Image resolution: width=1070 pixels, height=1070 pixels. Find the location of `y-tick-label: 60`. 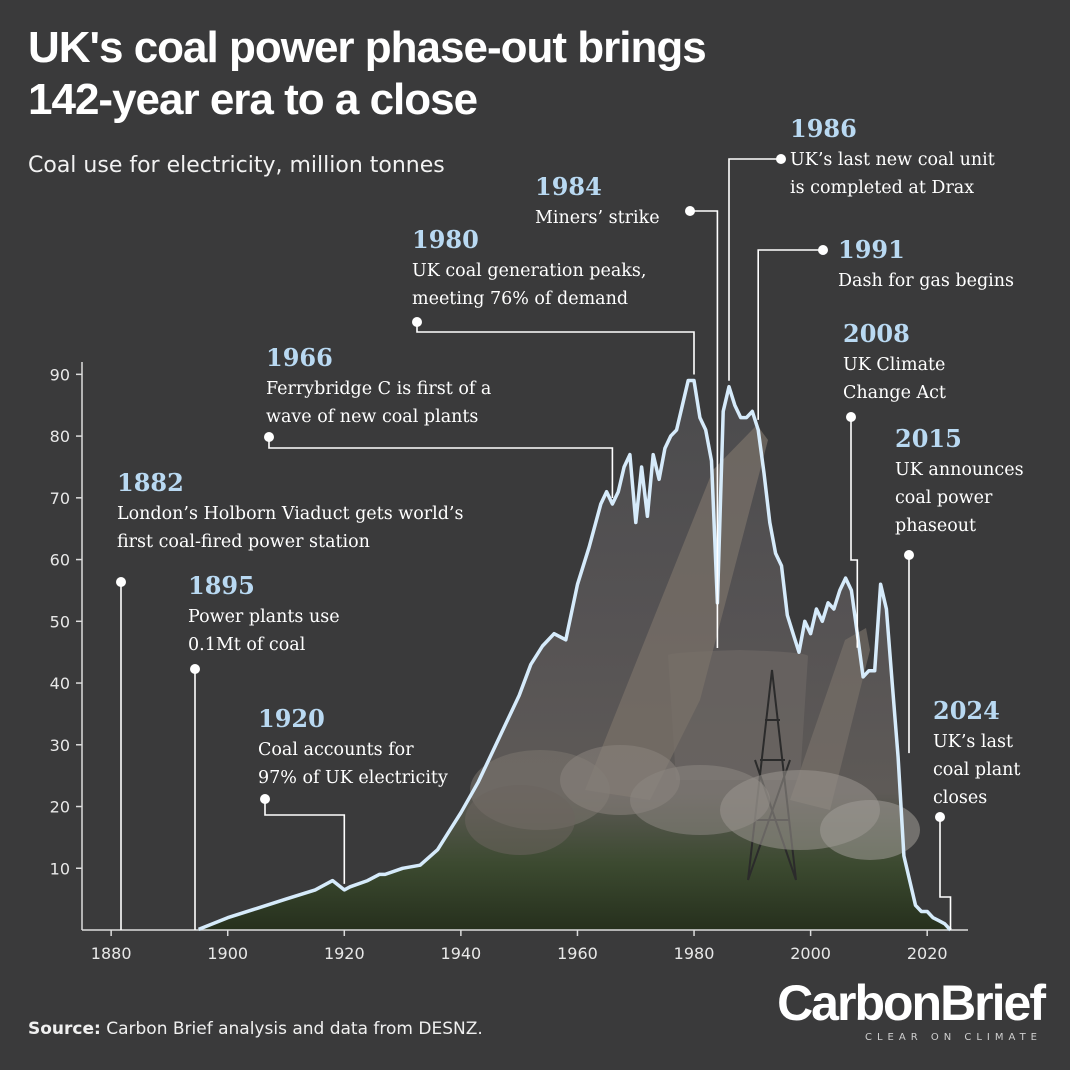

y-tick-label: 60 is located at coordinates (60, 560).